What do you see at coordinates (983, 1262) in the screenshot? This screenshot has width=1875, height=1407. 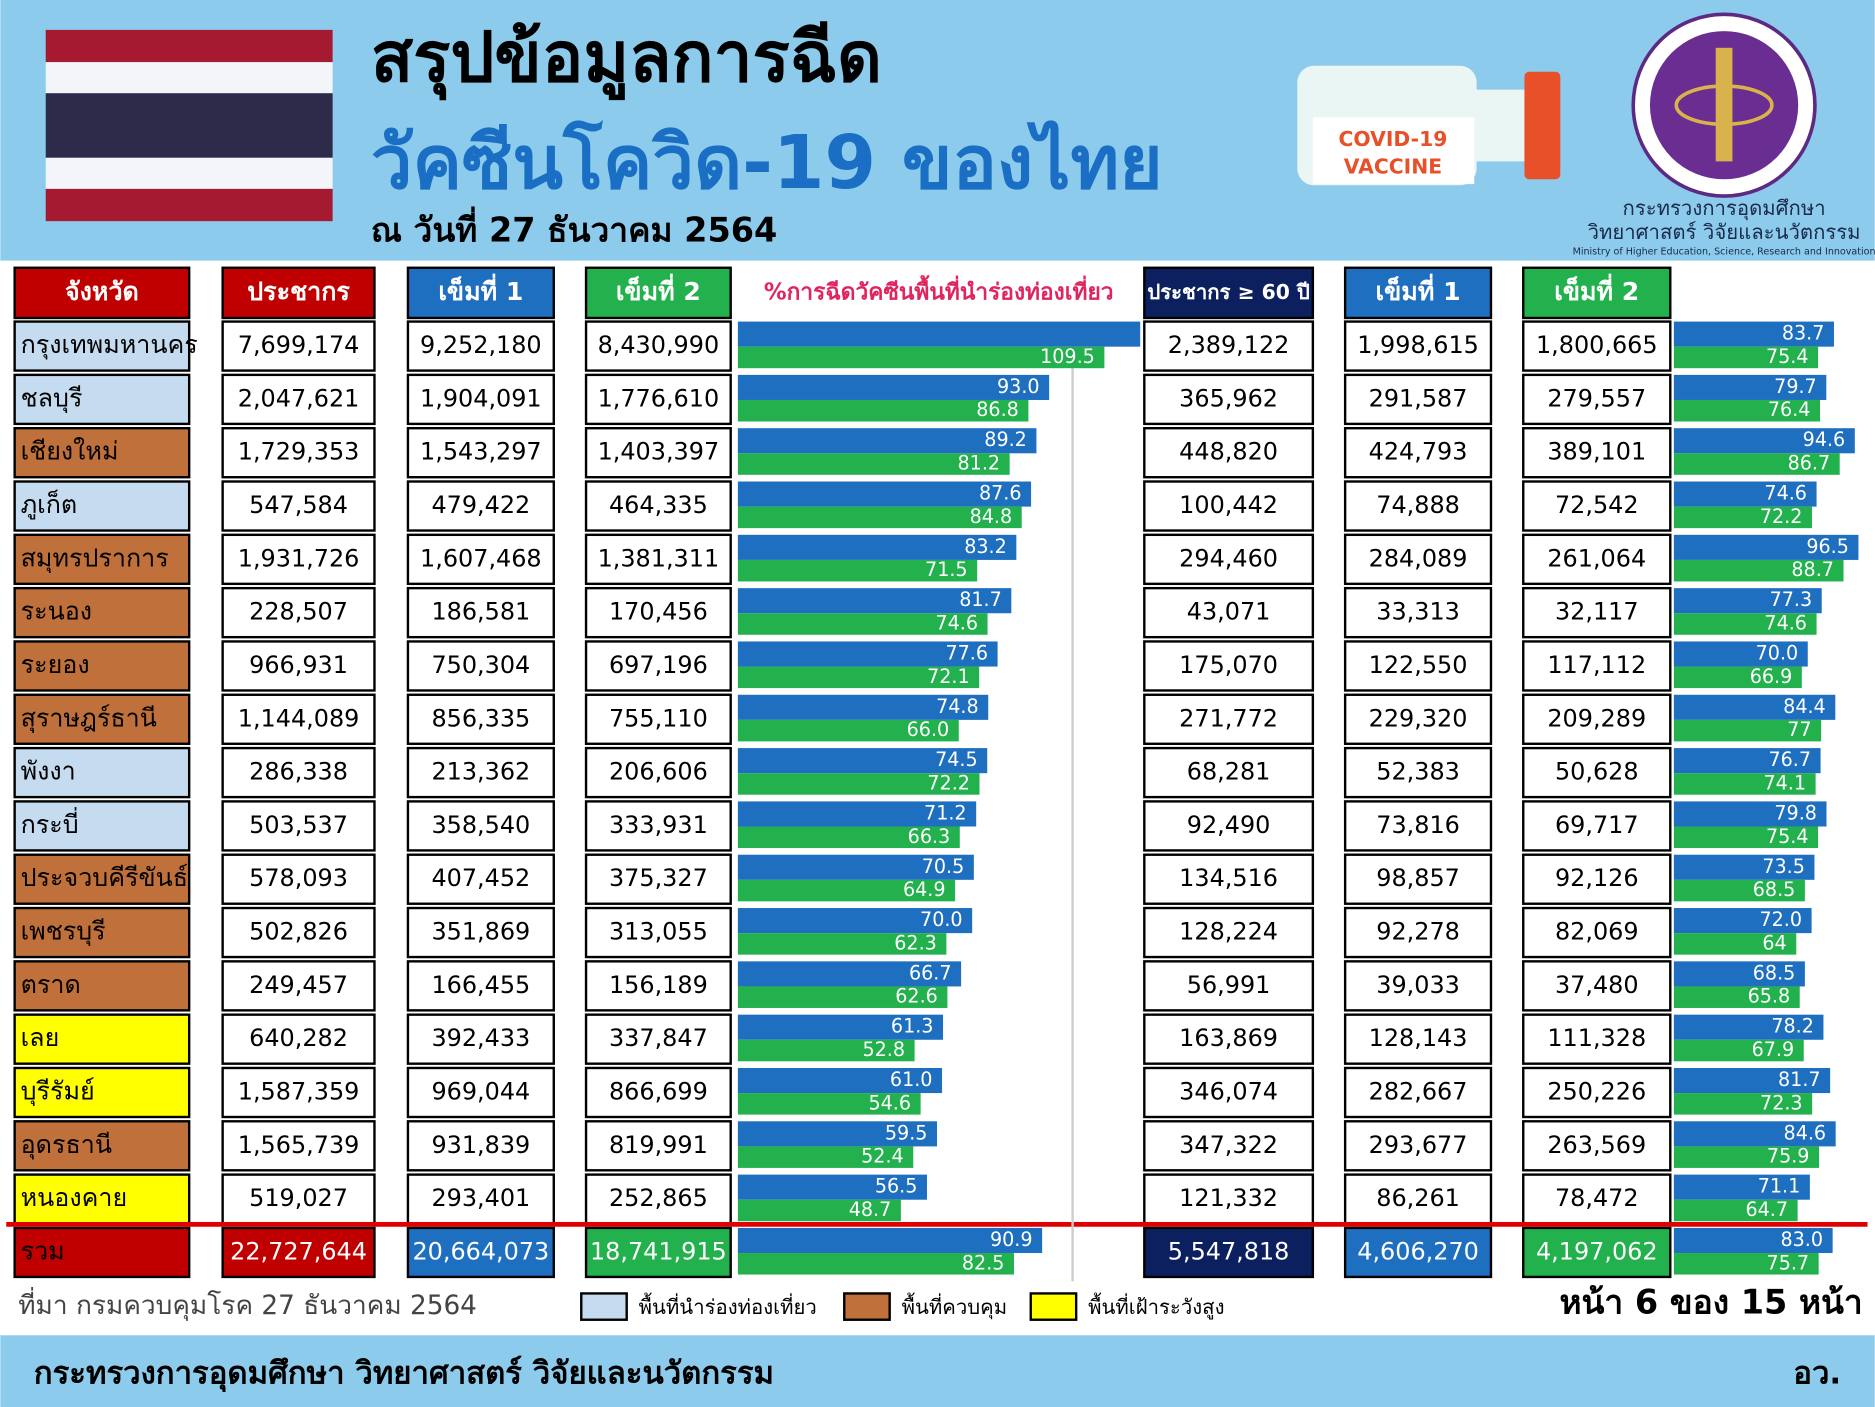 I see `value-label: 82.5` at bounding box center [983, 1262].